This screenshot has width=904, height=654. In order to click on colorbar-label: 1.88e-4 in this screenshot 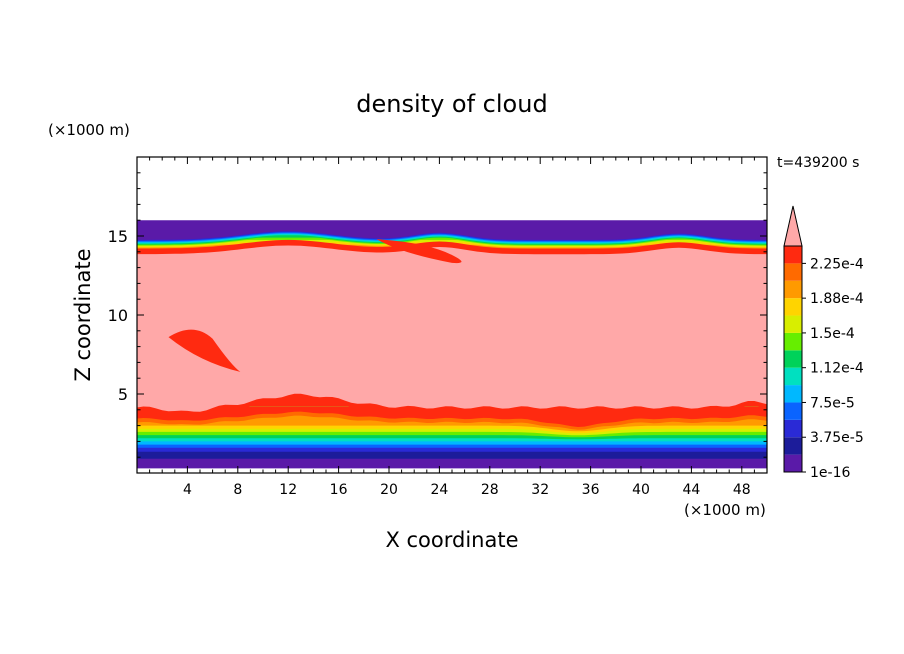, I will do `click(837, 299)`.